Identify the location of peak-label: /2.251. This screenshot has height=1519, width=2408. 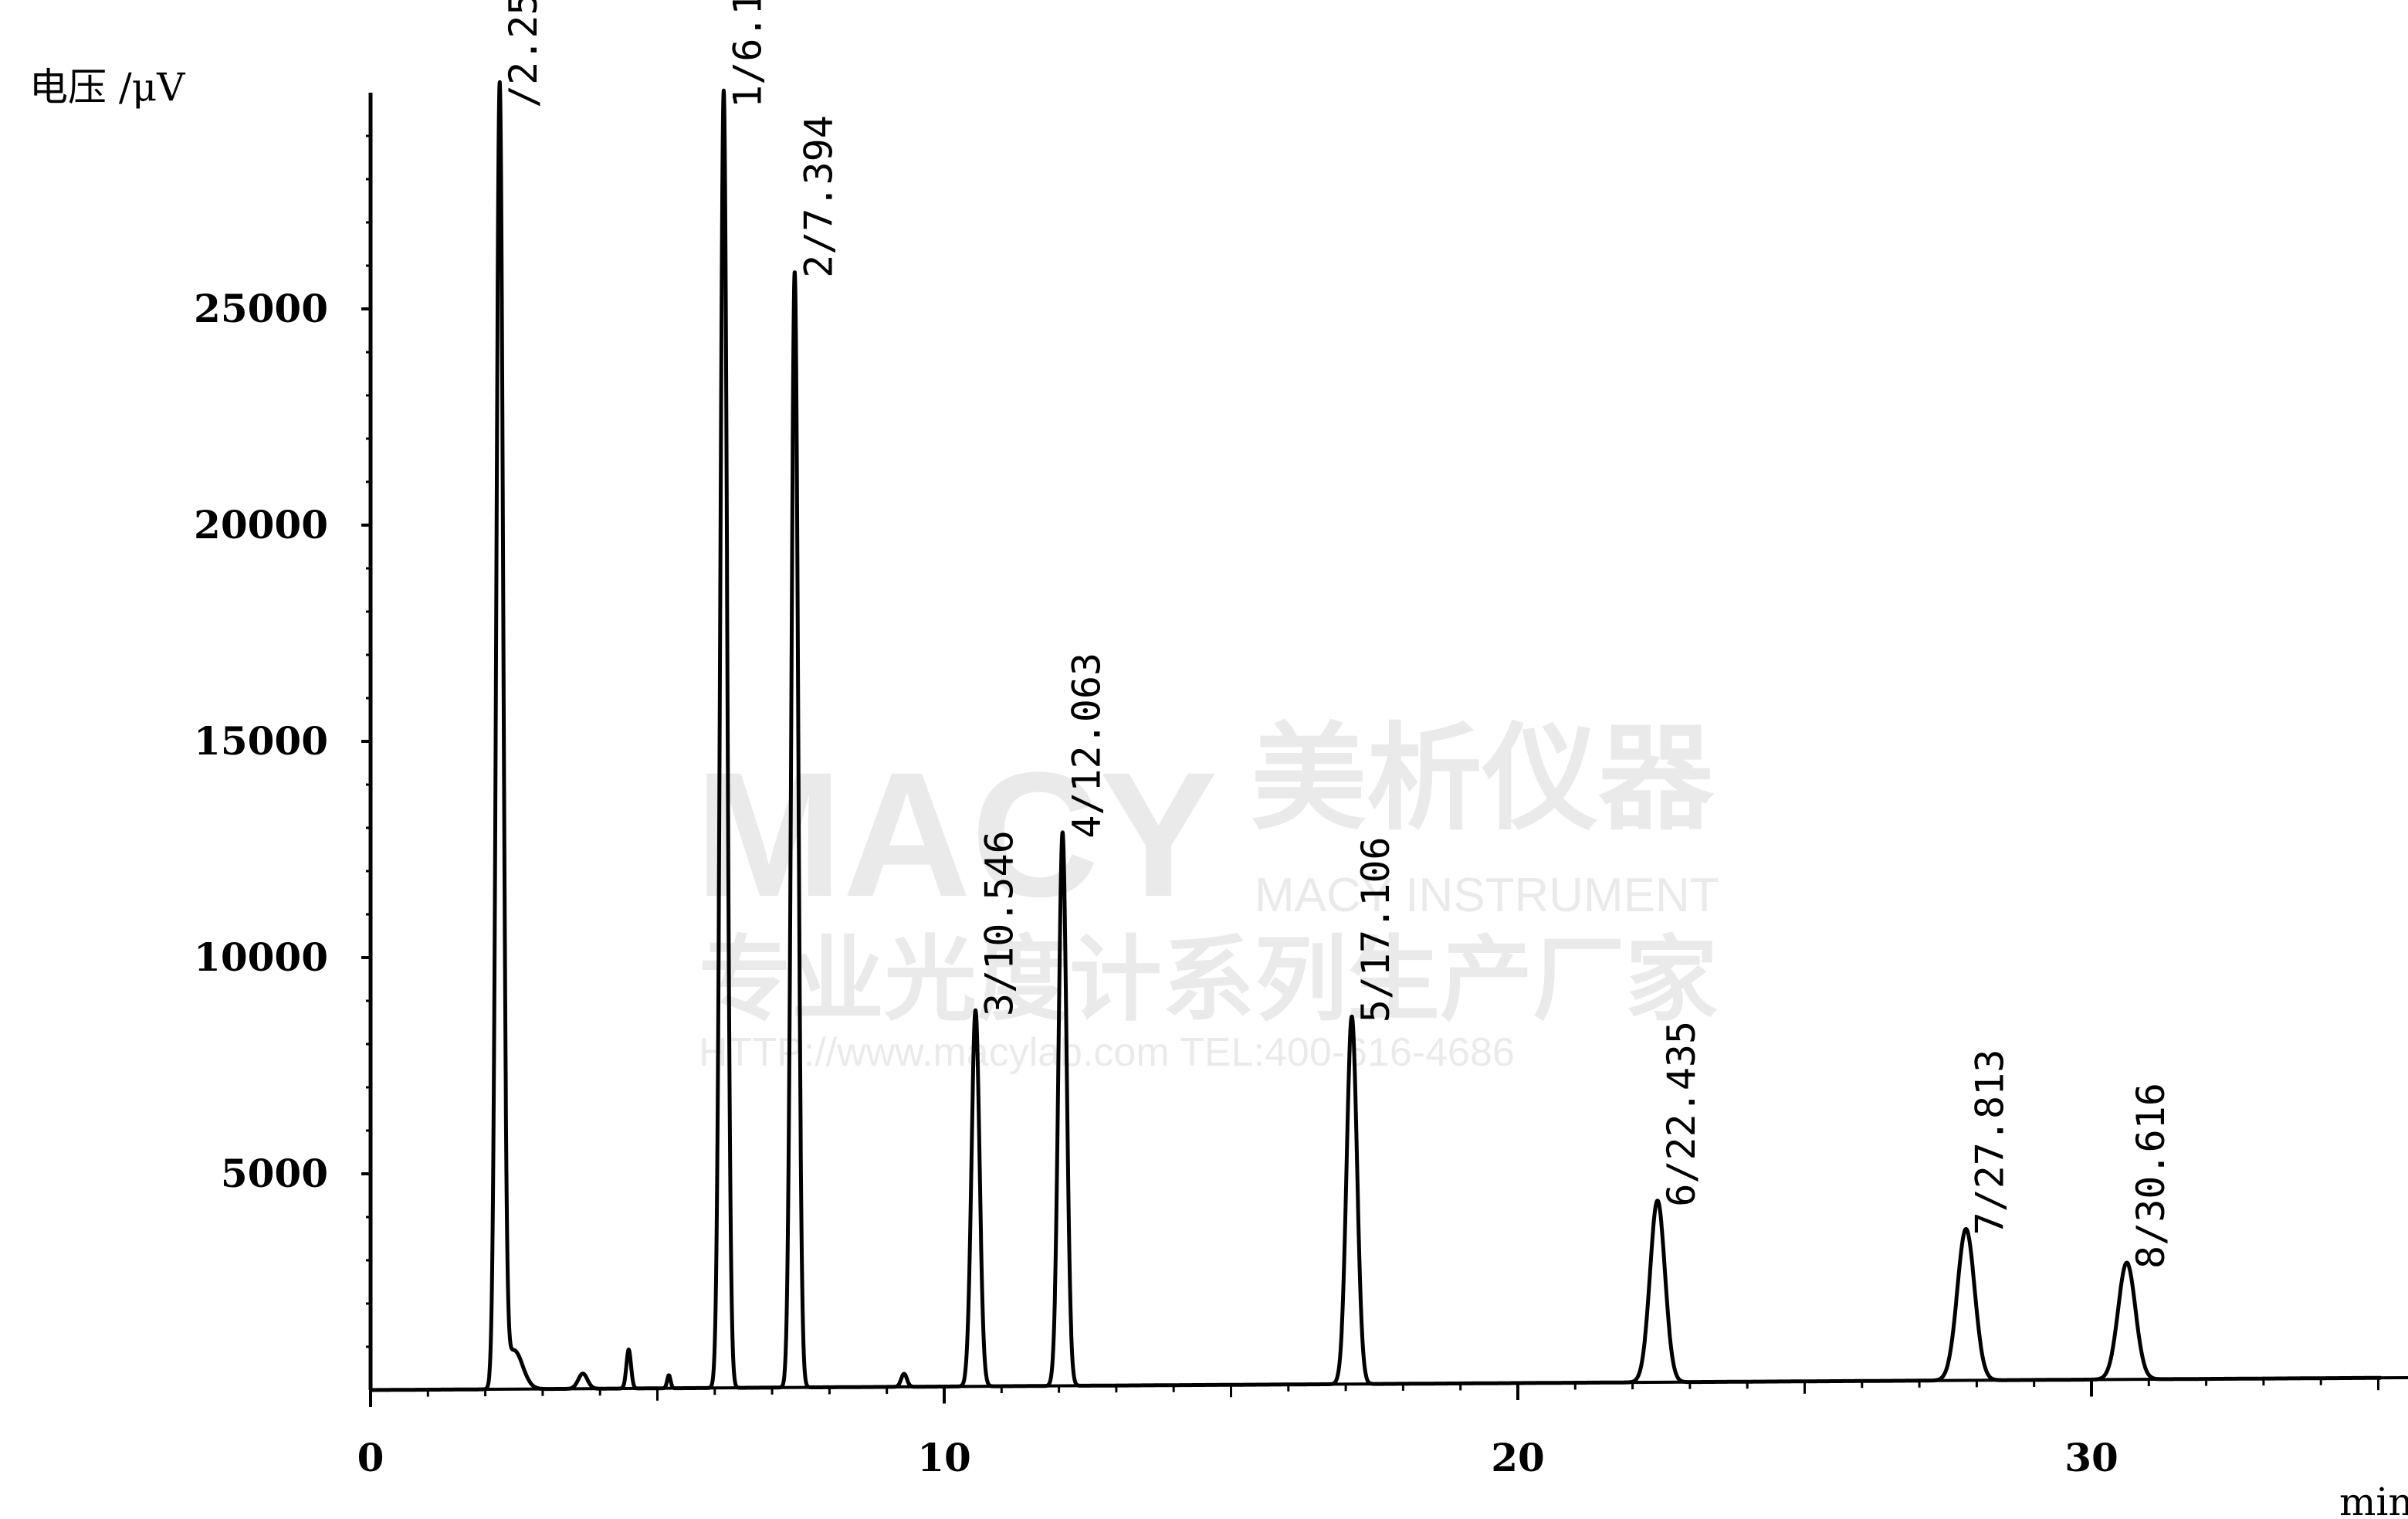
(523, 54).